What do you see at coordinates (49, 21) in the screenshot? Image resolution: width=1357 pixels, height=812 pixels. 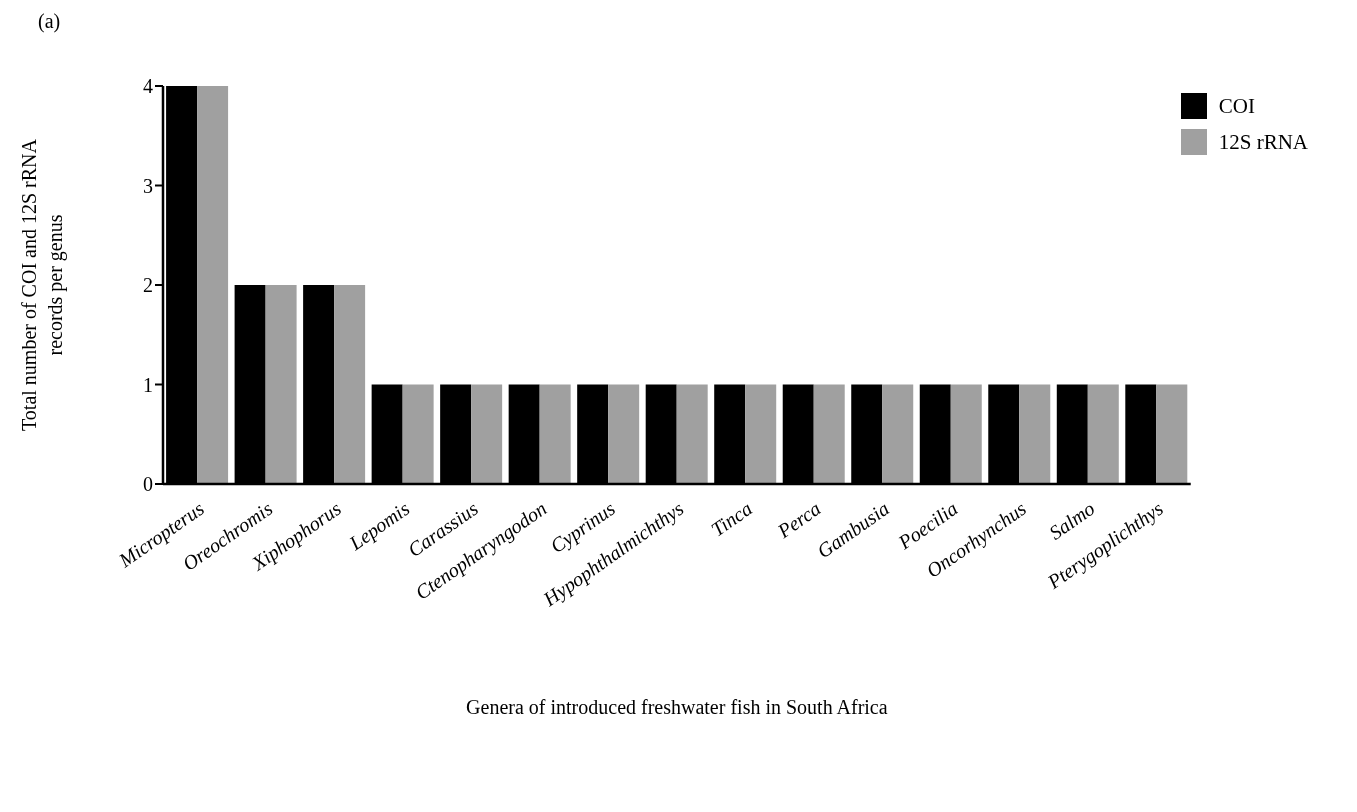 I see `text: (a)` at bounding box center [49, 21].